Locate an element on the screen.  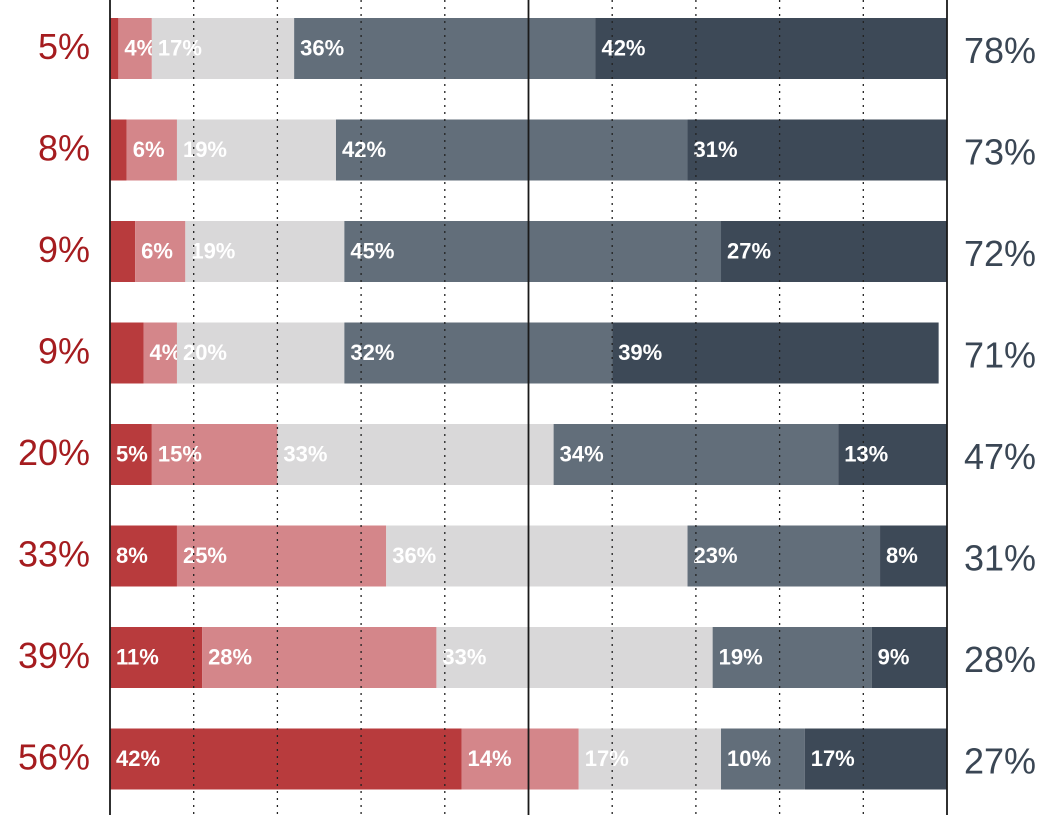
bar-row: 6% 19% 42% 31% is located at coordinates (528, 150).